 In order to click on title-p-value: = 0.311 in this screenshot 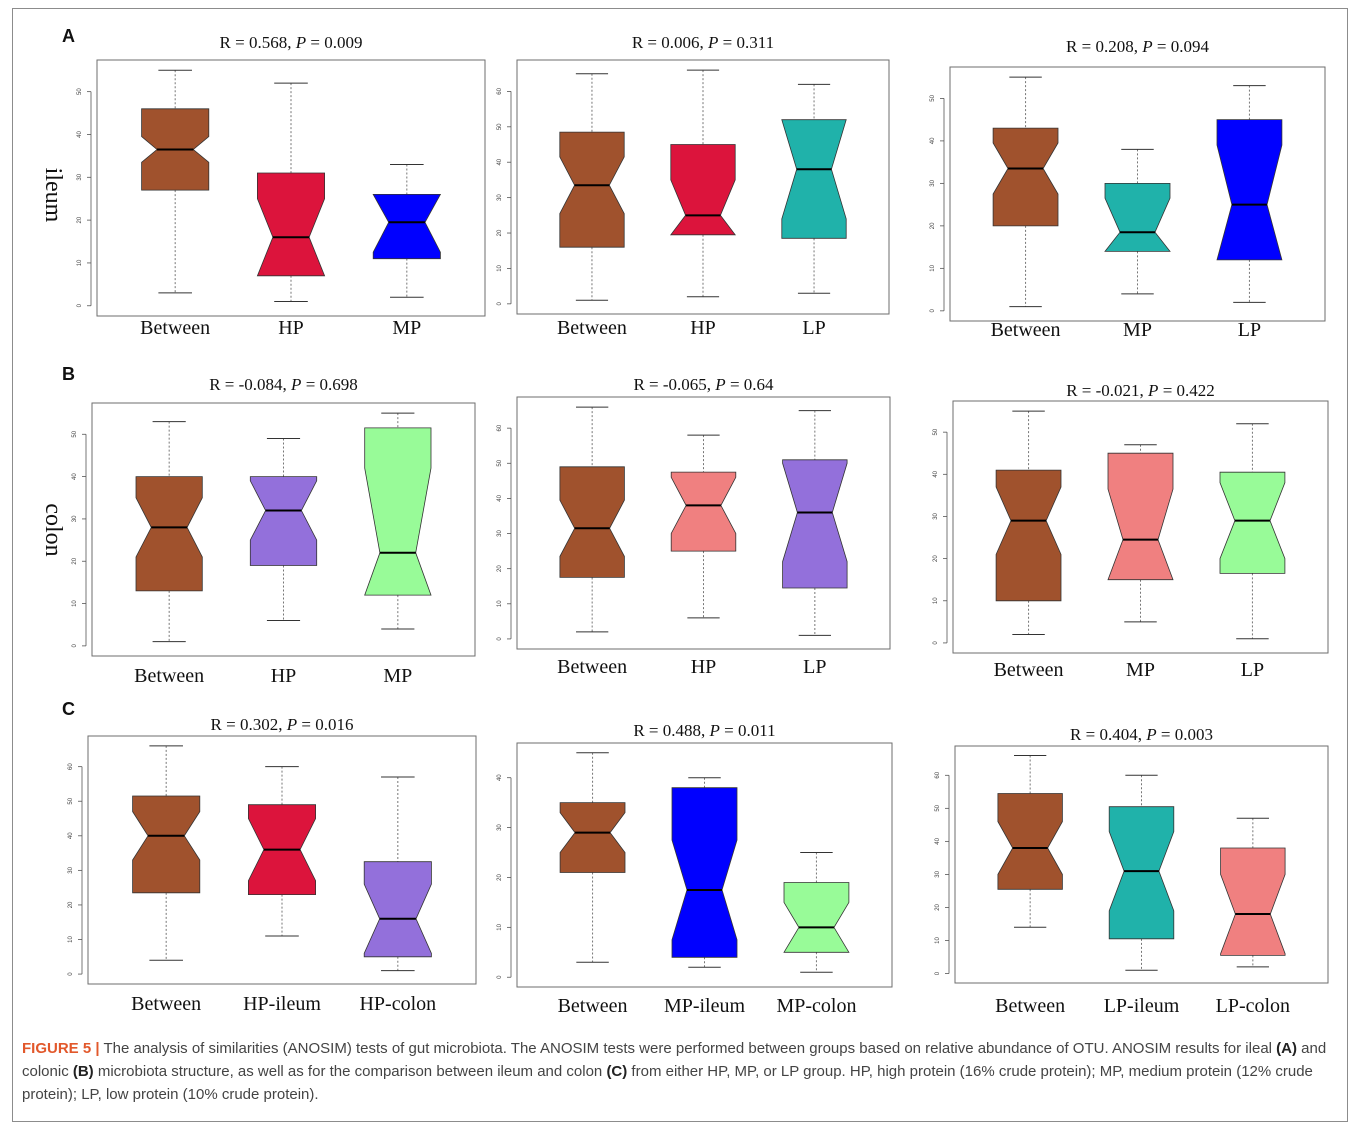, I will do `click(746, 42)`.